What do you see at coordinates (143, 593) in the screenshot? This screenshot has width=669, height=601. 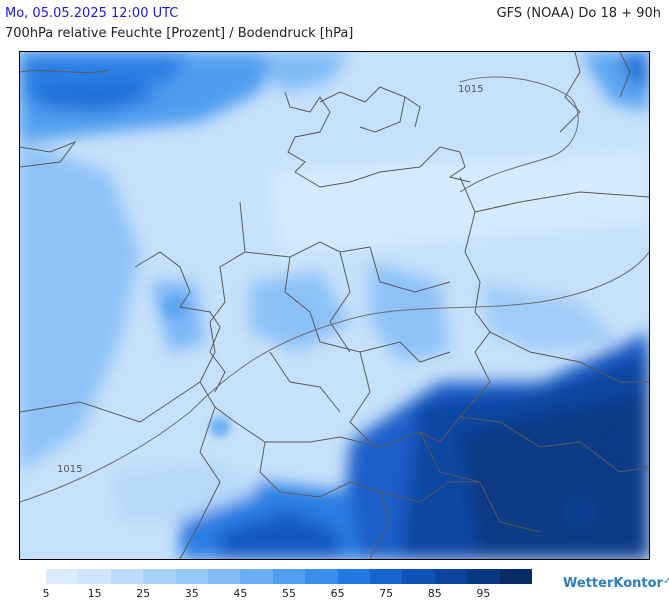 I see `color-scale-label: 25` at bounding box center [143, 593].